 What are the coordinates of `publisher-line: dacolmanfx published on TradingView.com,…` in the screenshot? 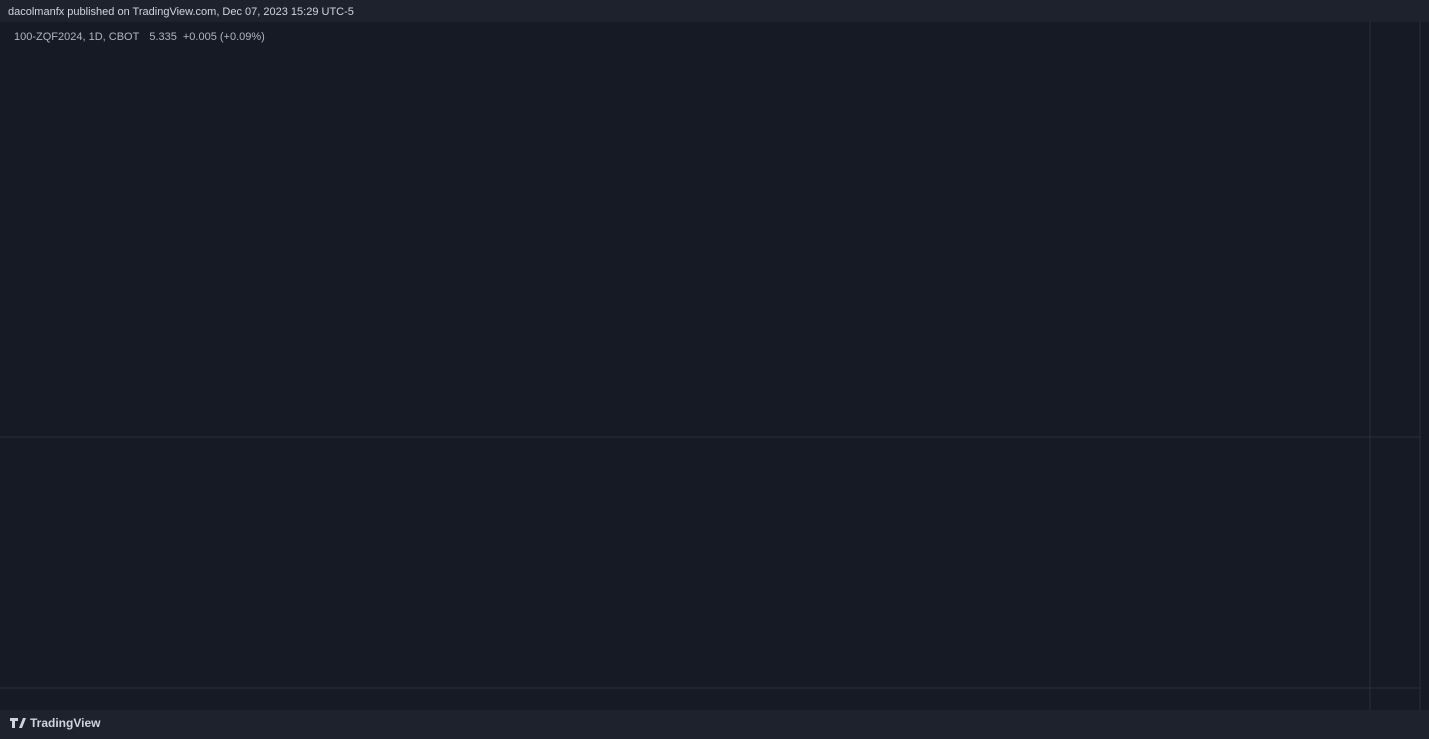 It's located at (181, 12).